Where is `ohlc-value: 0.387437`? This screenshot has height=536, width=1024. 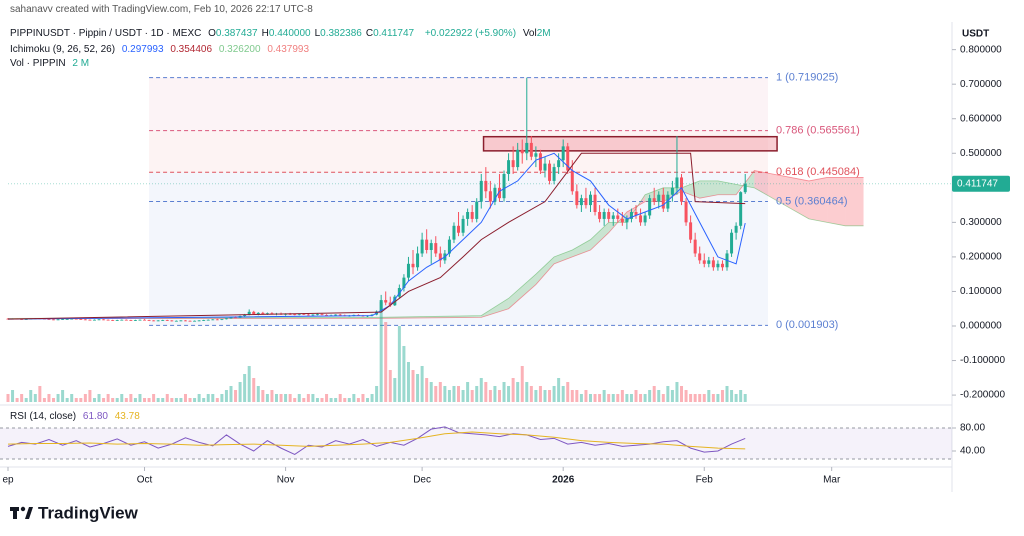 ohlc-value: 0.387437 is located at coordinates (236, 33).